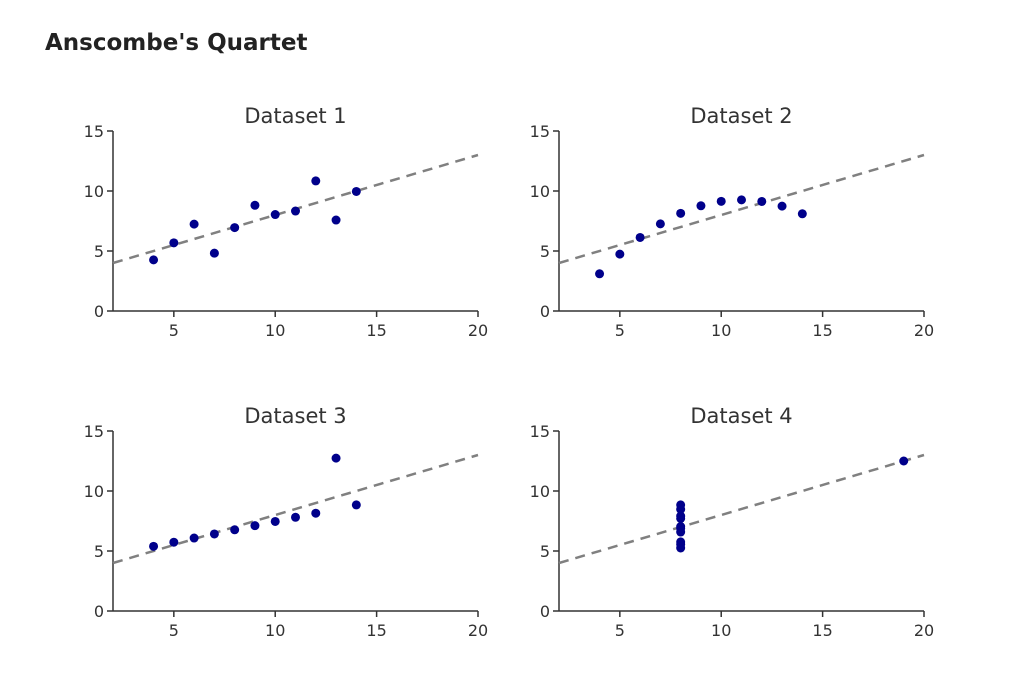 This screenshot has width=1024, height=695. What do you see at coordinates (741, 116) in the screenshot?
I see `subplot-title: Dataset 2` at bounding box center [741, 116].